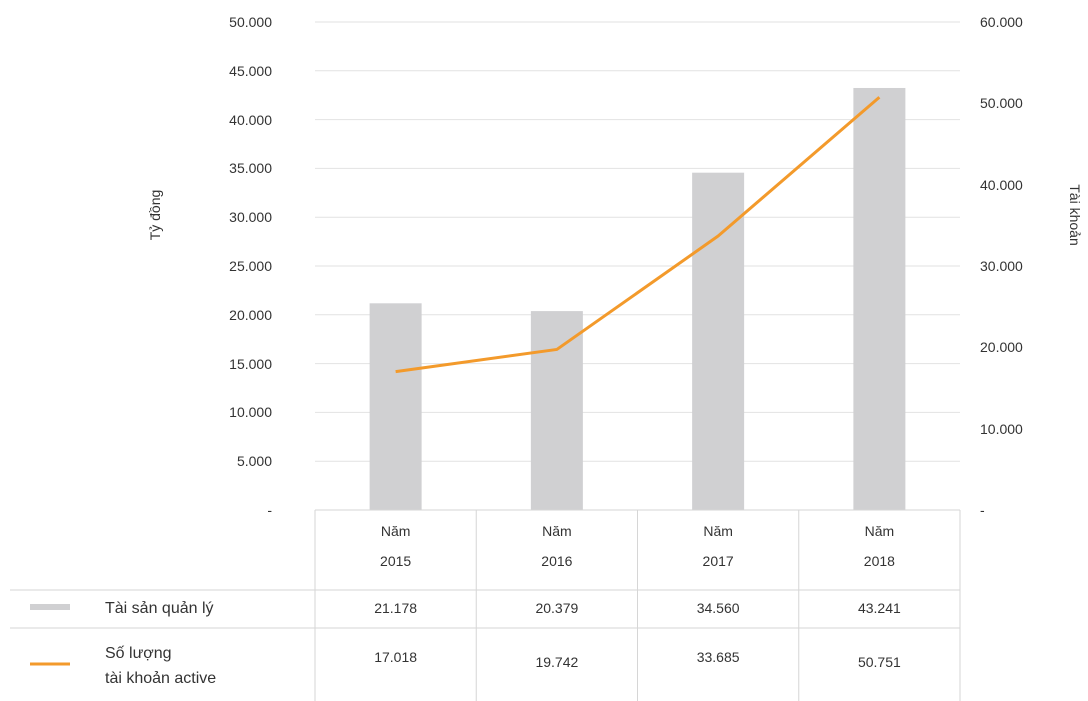 The image size is (1088, 701). I want to click on value-label: 20.379, so click(557, 608).